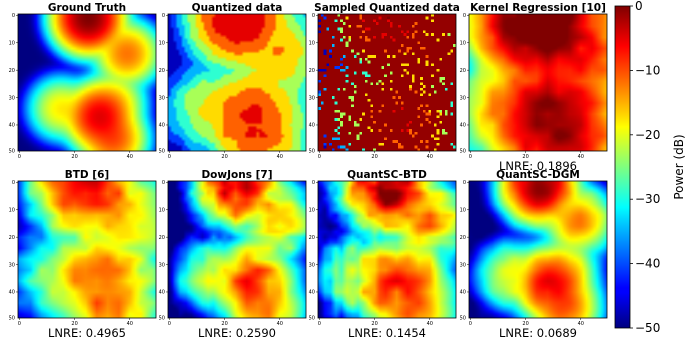 The width and height of the screenshot is (694, 343). What do you see at coordinates (647, 199) in the screenshot?
I see `colorbar-tick-label: −30` at bounding box center [647, 199].